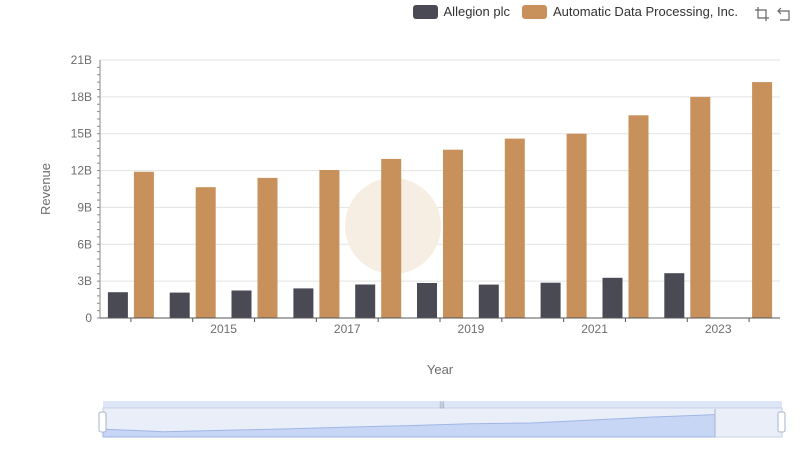 Image resolution: width=800 pixels, height=461 pixels. What do you see at coordinates (88, 318) in the screenshot?
I see `y-tick-label: 0` at bounding box center [88, 318].